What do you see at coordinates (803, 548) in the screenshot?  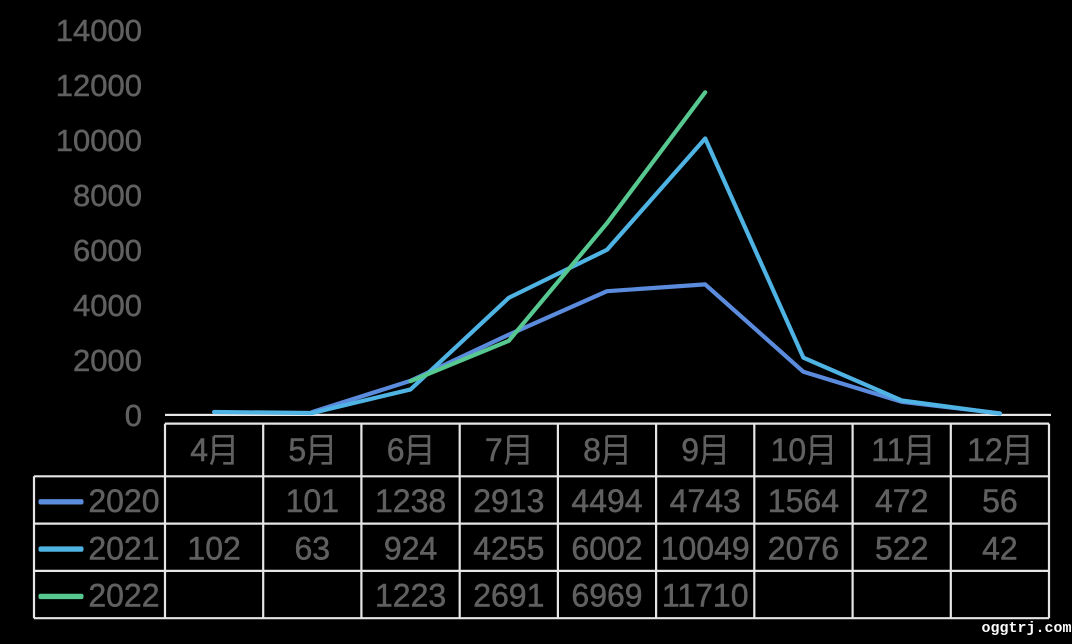 I see `svg-text: 2076` at bounding box center [803, 548].